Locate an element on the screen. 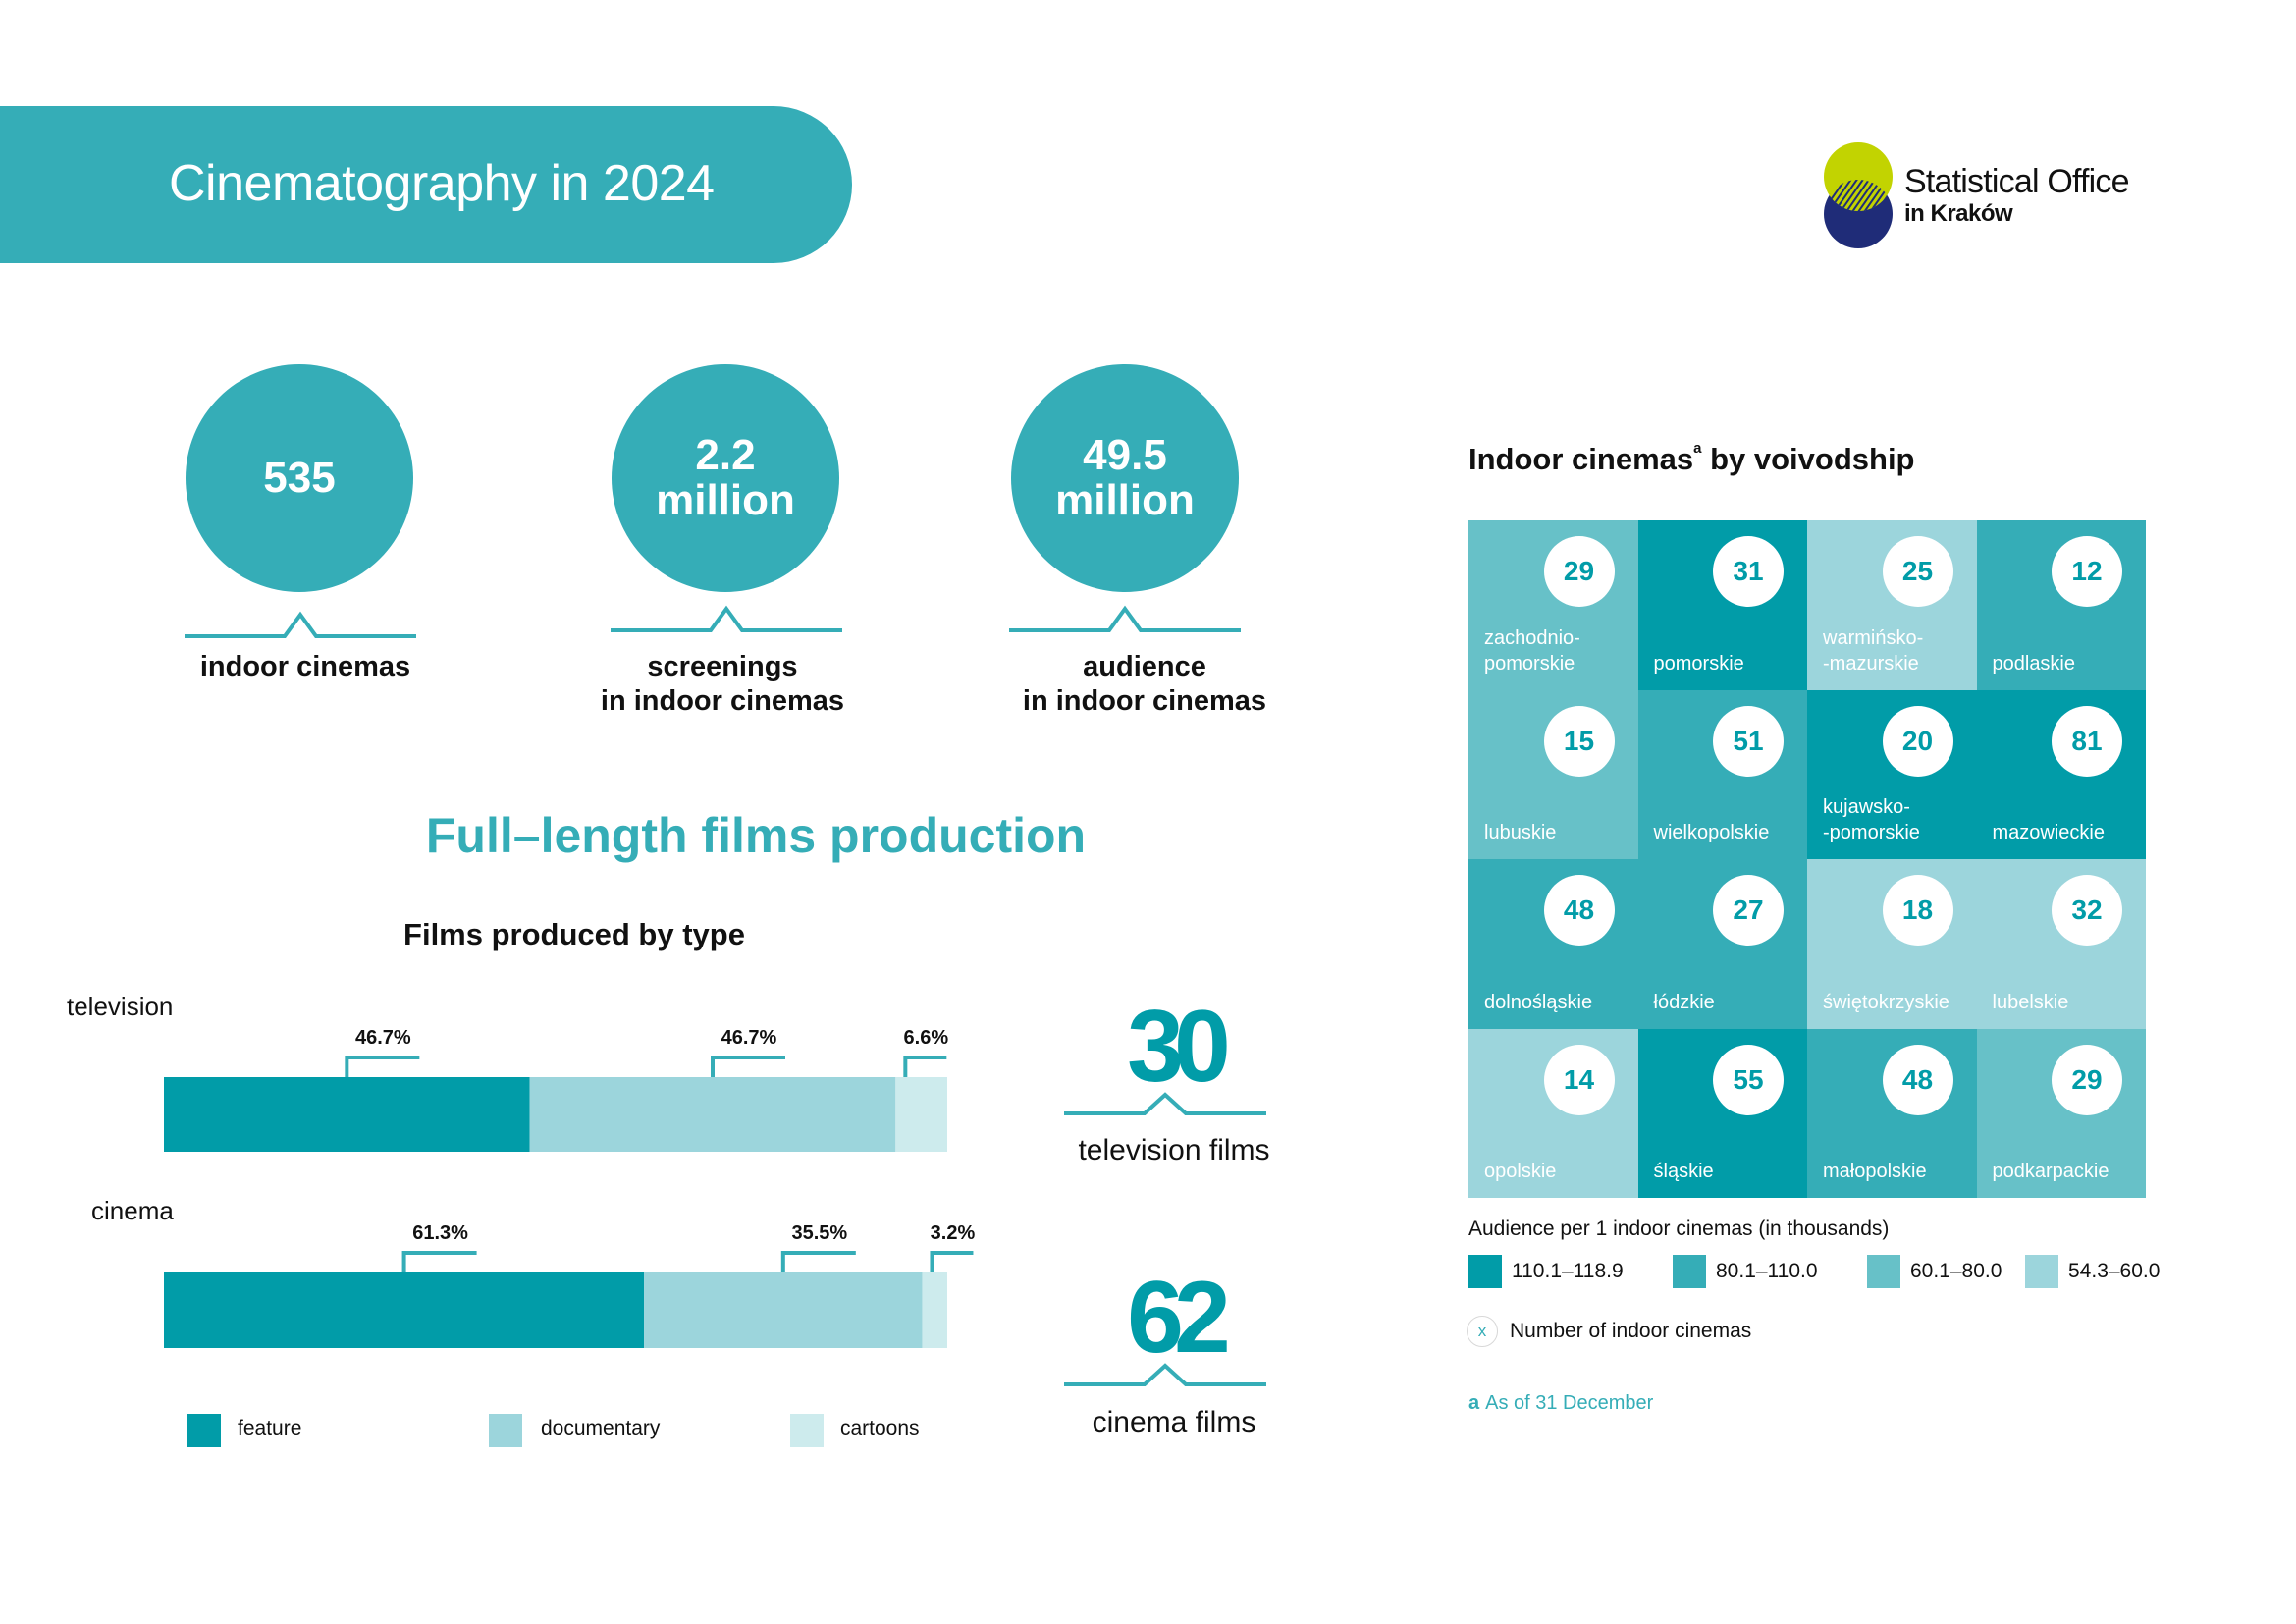 This screenshot has height=1624, width=2296. cinema-count-badge: 51 is located at coordinates (1748, 741).